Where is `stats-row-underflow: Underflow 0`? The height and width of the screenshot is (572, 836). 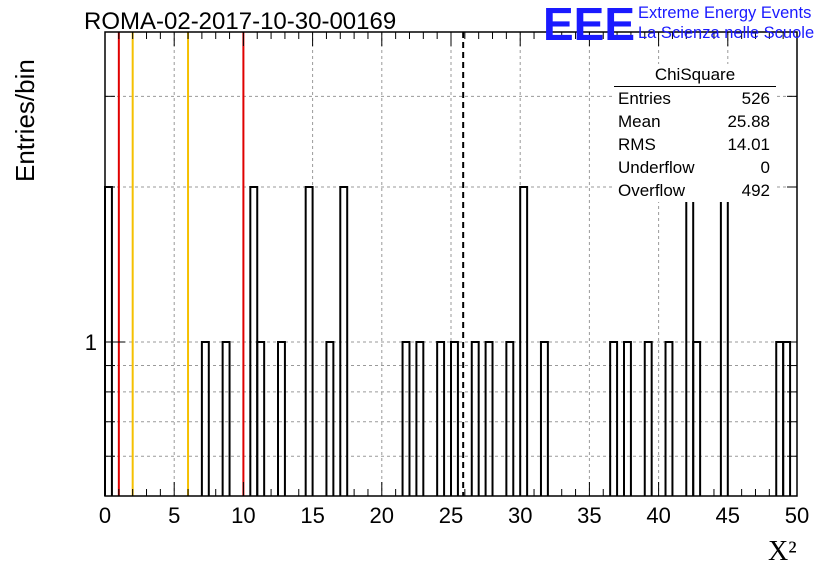 stats-row-underflow: Underflow 0 is located at coordinates (694, 167).